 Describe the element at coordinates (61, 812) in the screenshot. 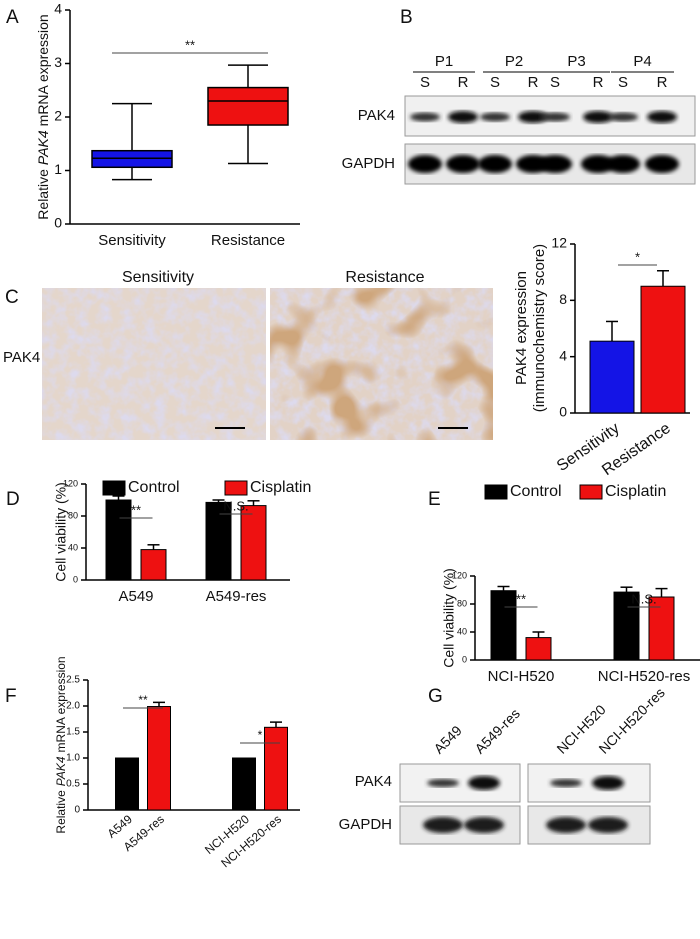

I see `y-label-part: Relative` at that location.